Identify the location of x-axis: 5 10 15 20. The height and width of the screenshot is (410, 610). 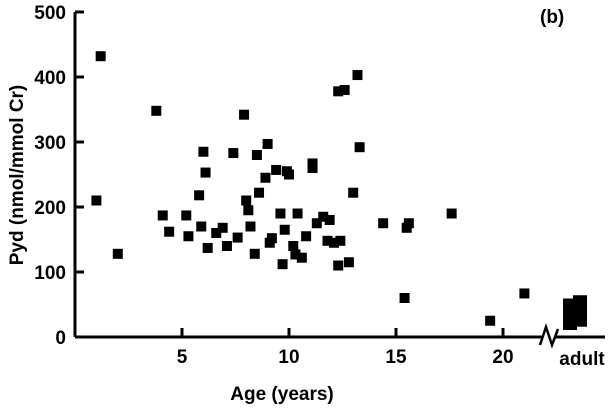
(340, 348).